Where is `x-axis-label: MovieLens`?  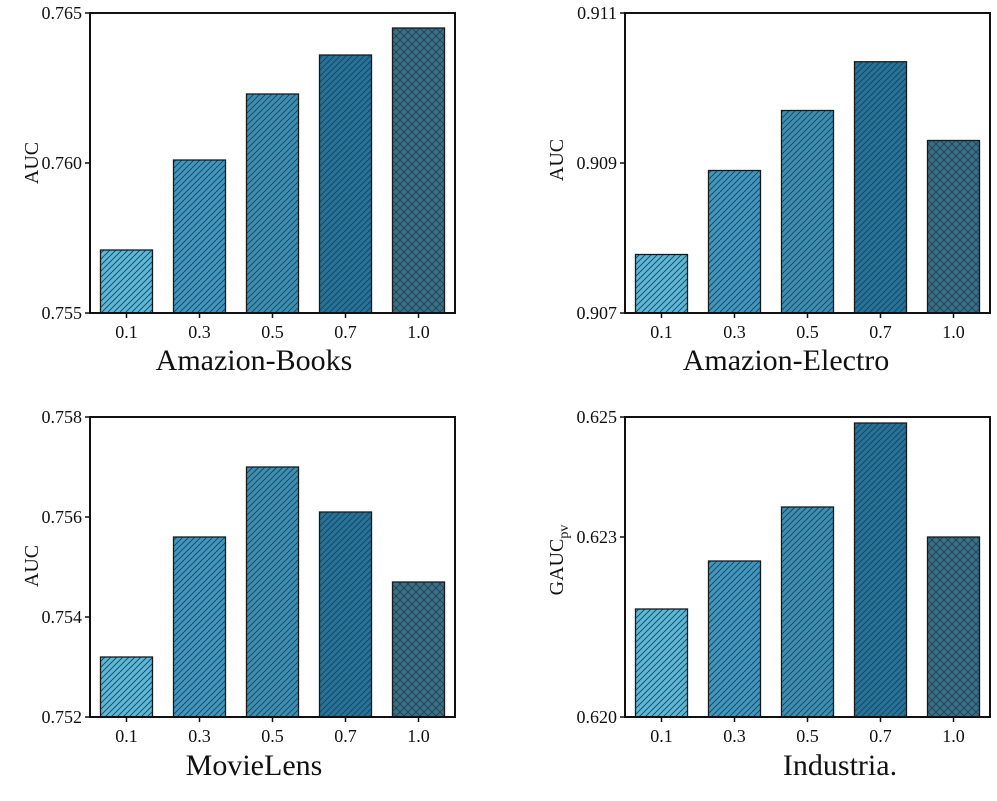
x-axis-label: MovieLens is located at coordinates (254, 765).